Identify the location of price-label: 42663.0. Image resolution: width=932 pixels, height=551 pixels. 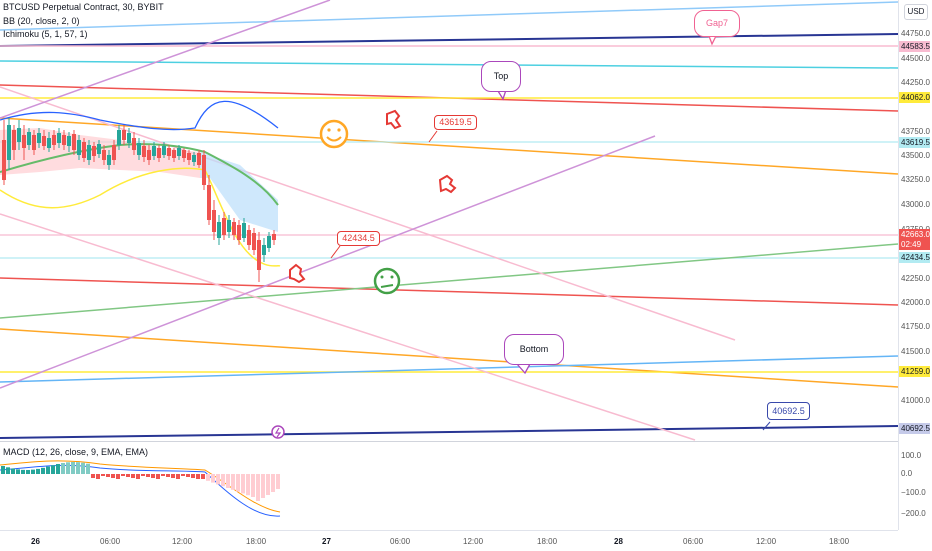
(914, 234).